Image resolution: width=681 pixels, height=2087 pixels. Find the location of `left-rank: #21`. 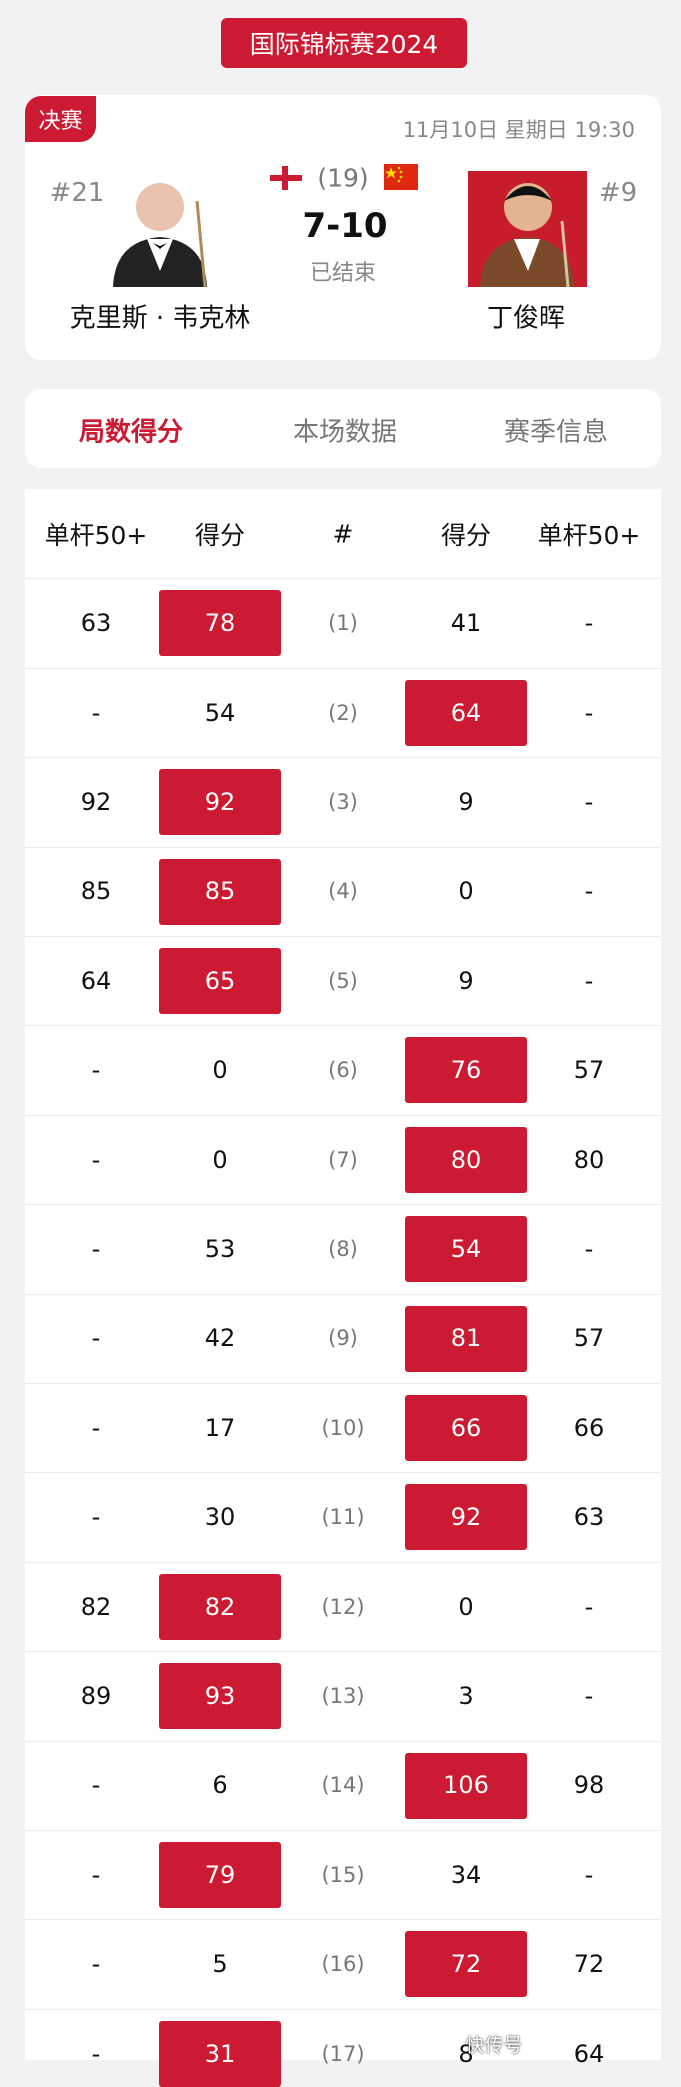

left-rank: #21 is located at coordinates (77, 193).